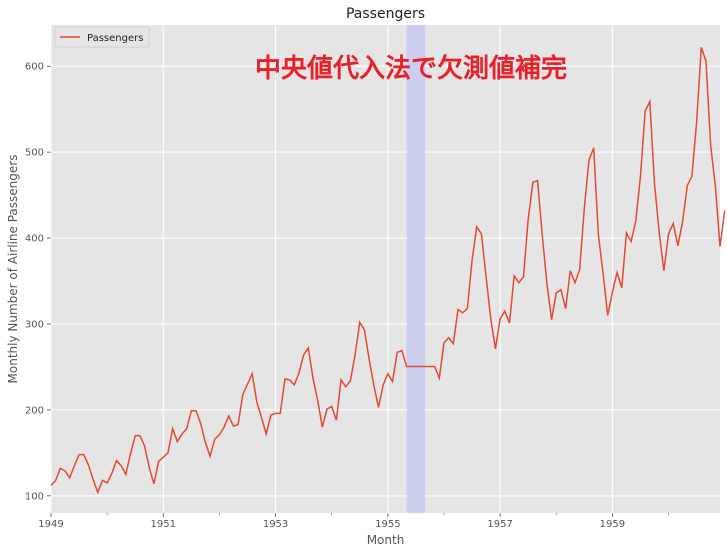 Image resolution: width=727 pixels, height=554 pixels. What do you see at coordinates (34, 153) in the screenshot?
I see `y-tick-label: 500` at bounding box center [34, 153].